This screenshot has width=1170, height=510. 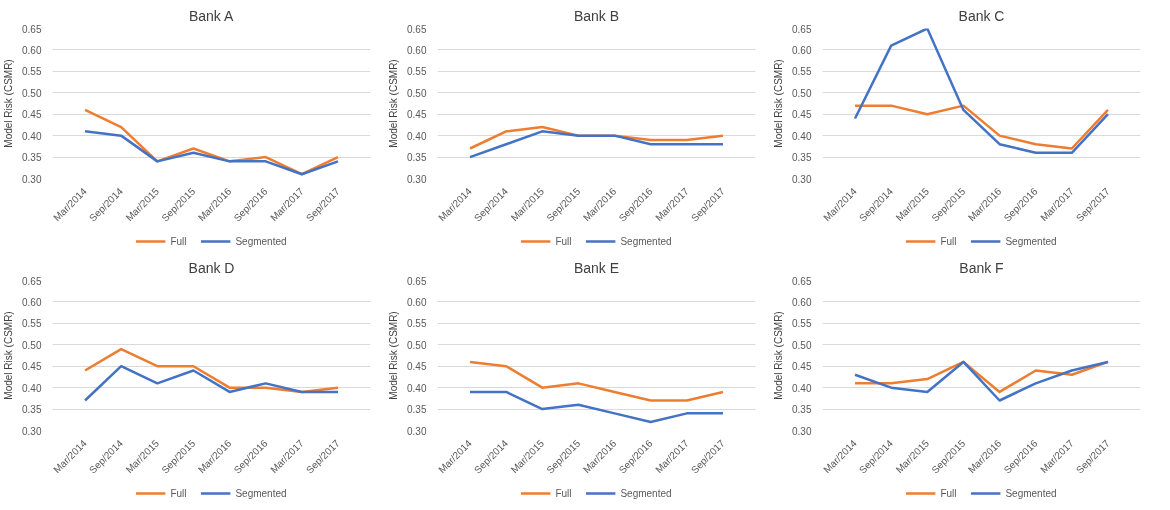 What do you see at coordinates (596, 15) in the screenshot?
I see `chart-title: Bank B` at bounding box center [596, 15].